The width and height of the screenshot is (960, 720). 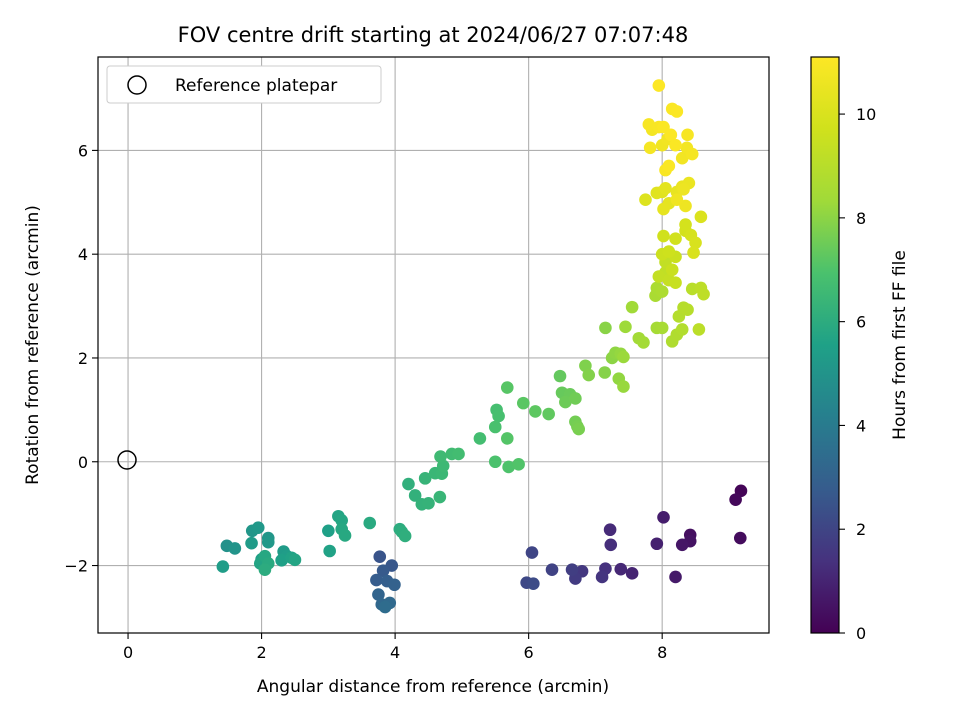 What do you see at coordinates (861, 322) in the screenshot?
I see `colorbar-tick-label: 6` at bounding box center [861, 322].